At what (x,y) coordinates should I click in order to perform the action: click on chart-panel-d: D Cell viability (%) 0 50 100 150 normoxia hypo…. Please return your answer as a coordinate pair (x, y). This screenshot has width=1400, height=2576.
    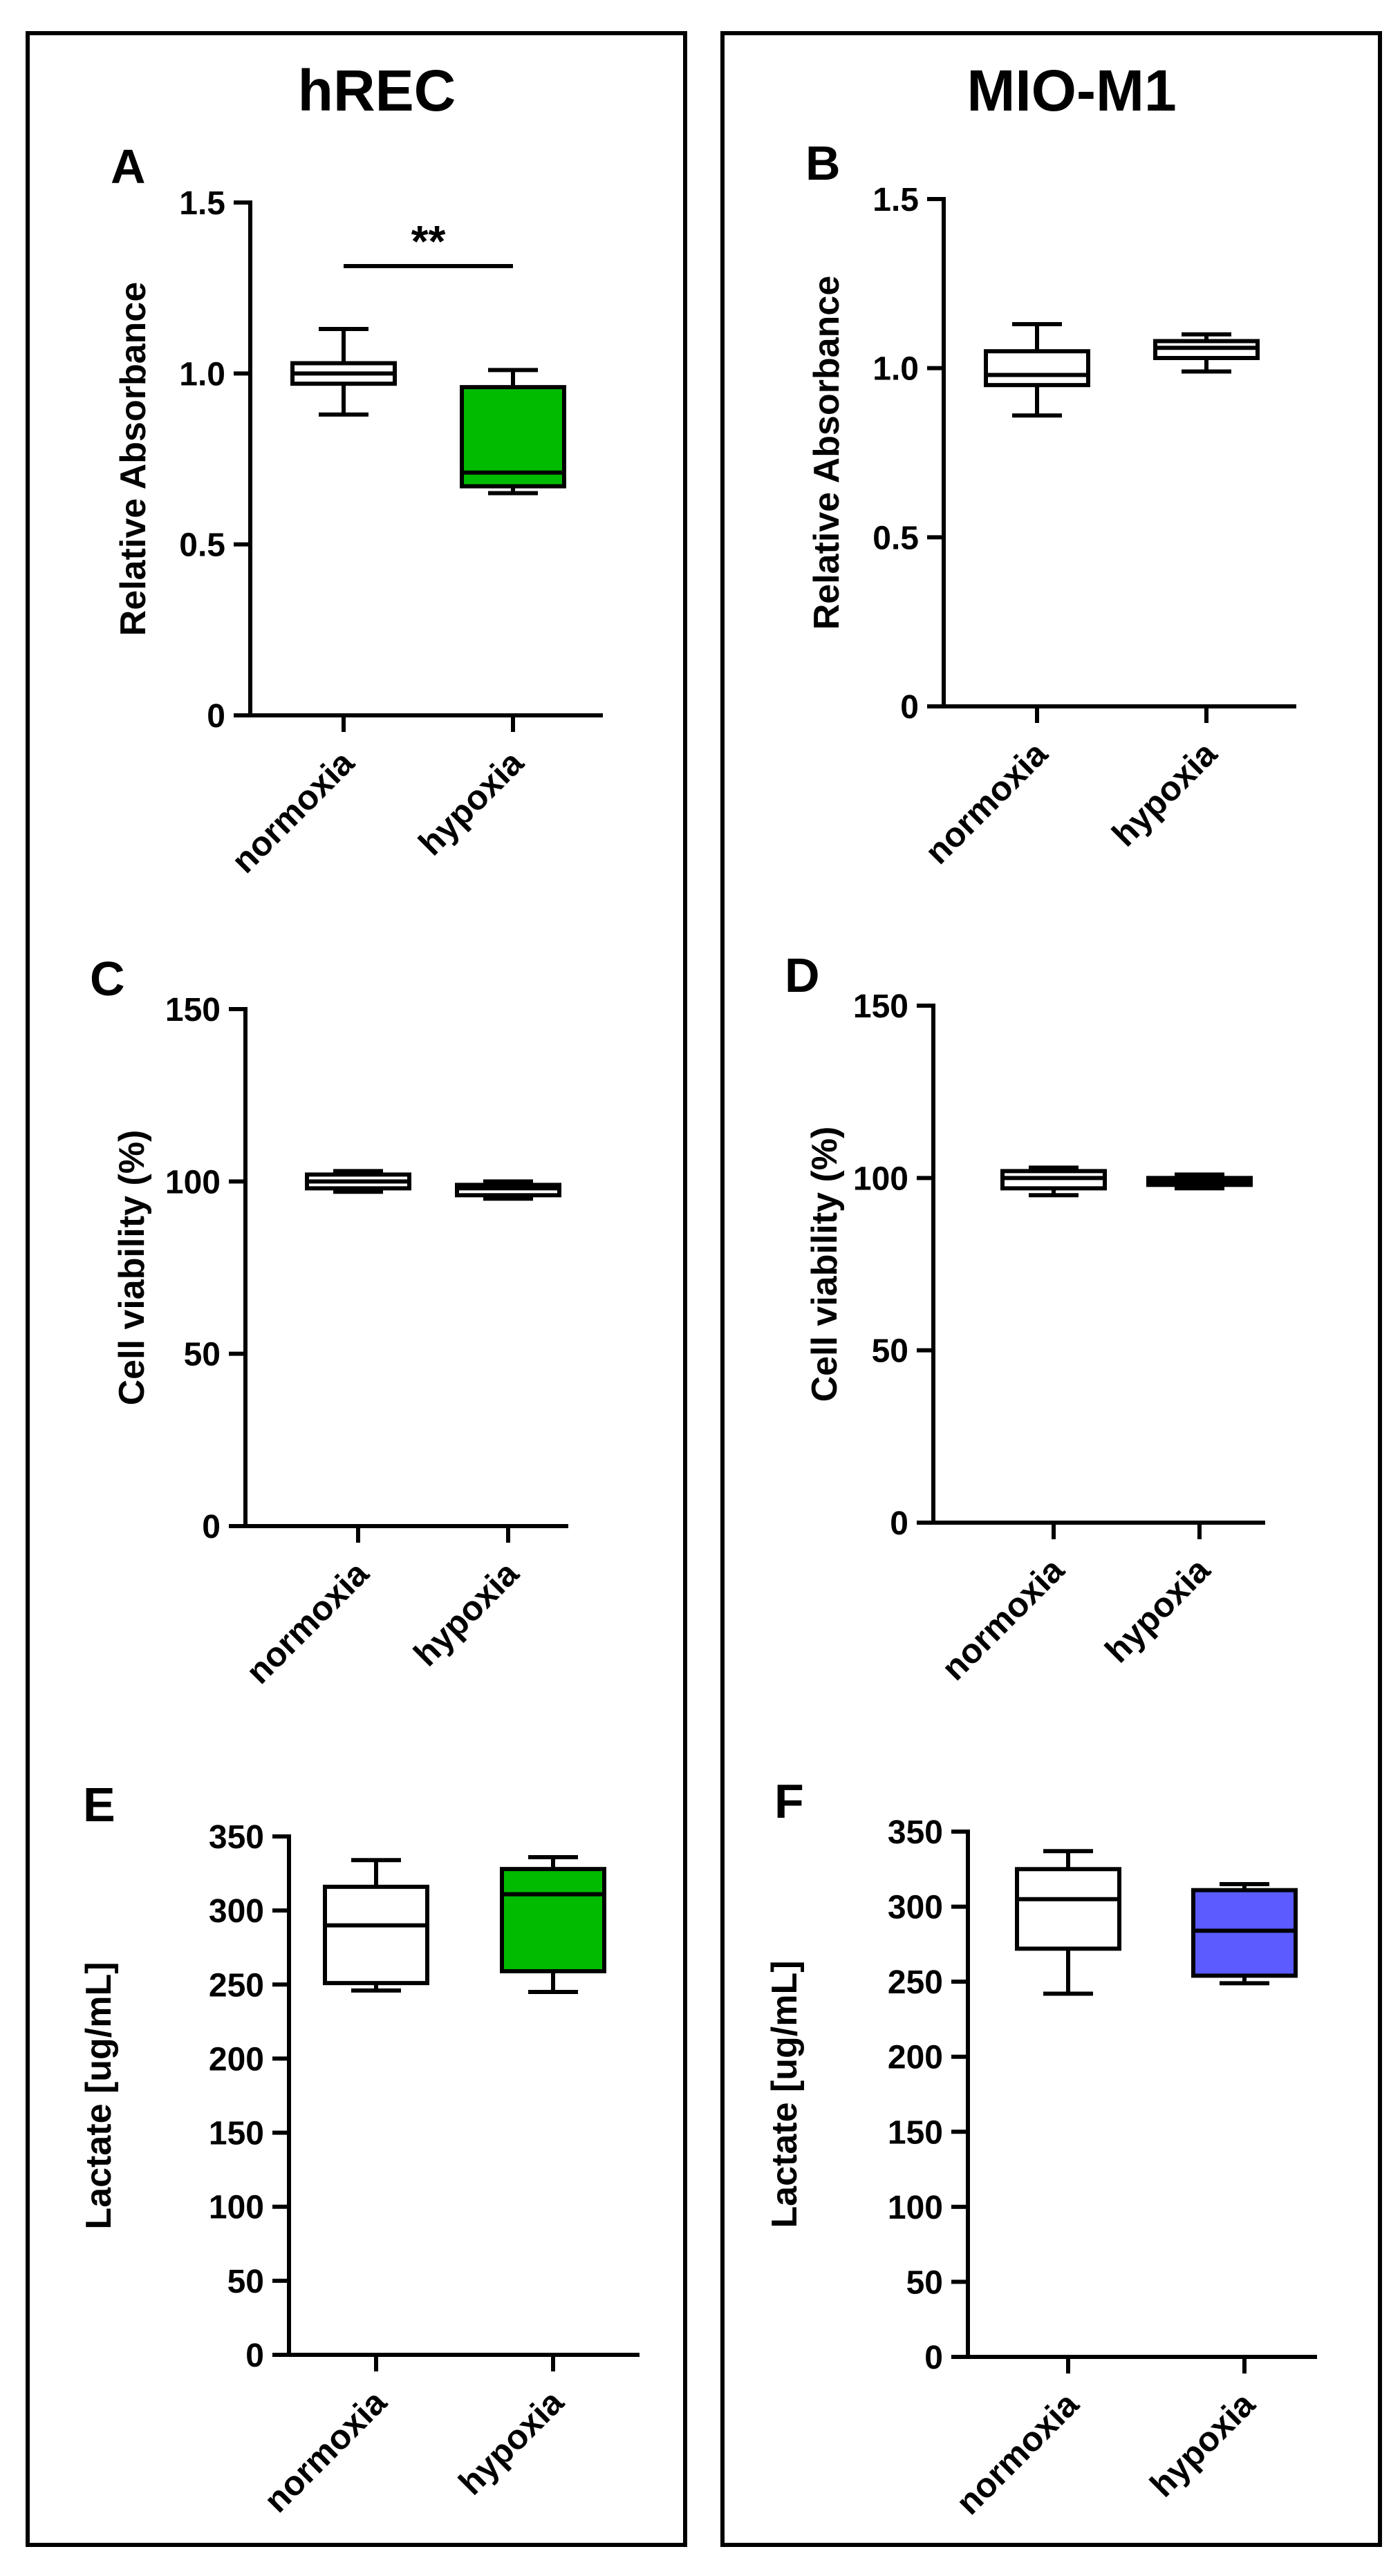
    Looking at the image, I should click on (1025, 1318).